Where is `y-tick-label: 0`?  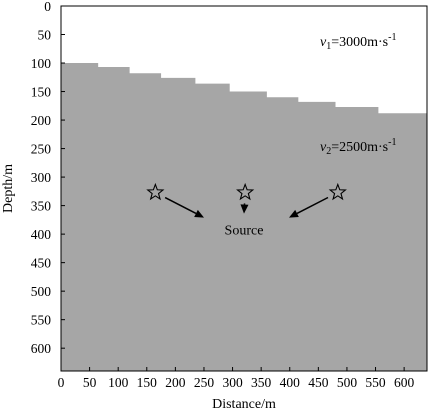 y-tick-label: 0 is located at coordinates (47, 7).